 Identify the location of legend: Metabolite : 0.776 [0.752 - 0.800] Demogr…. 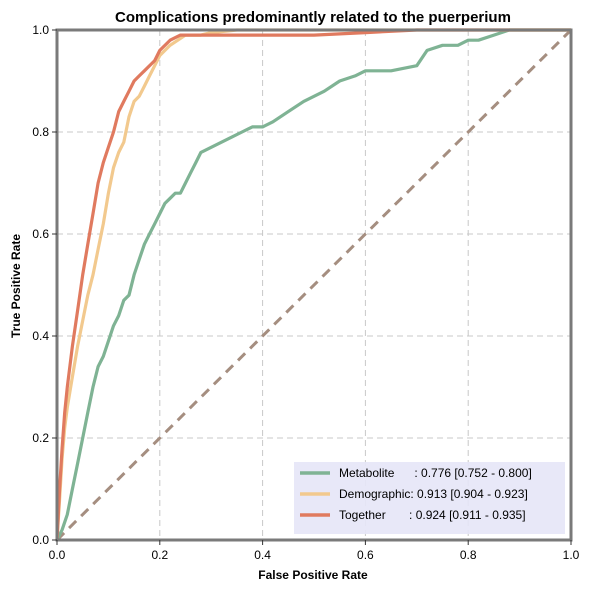
(429, 498).